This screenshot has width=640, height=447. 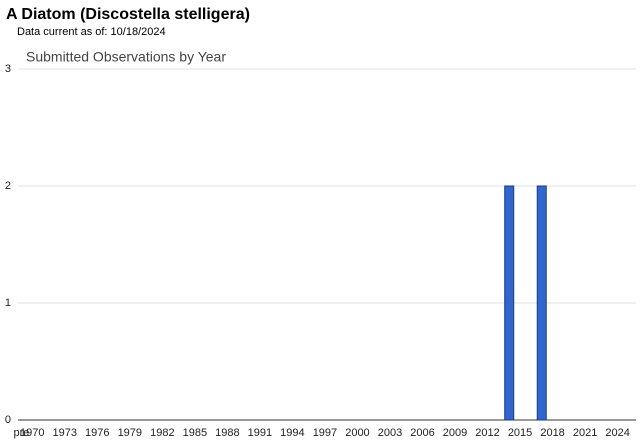 I want to click on x-tick-label: 2015, so click(x=520, y=433).